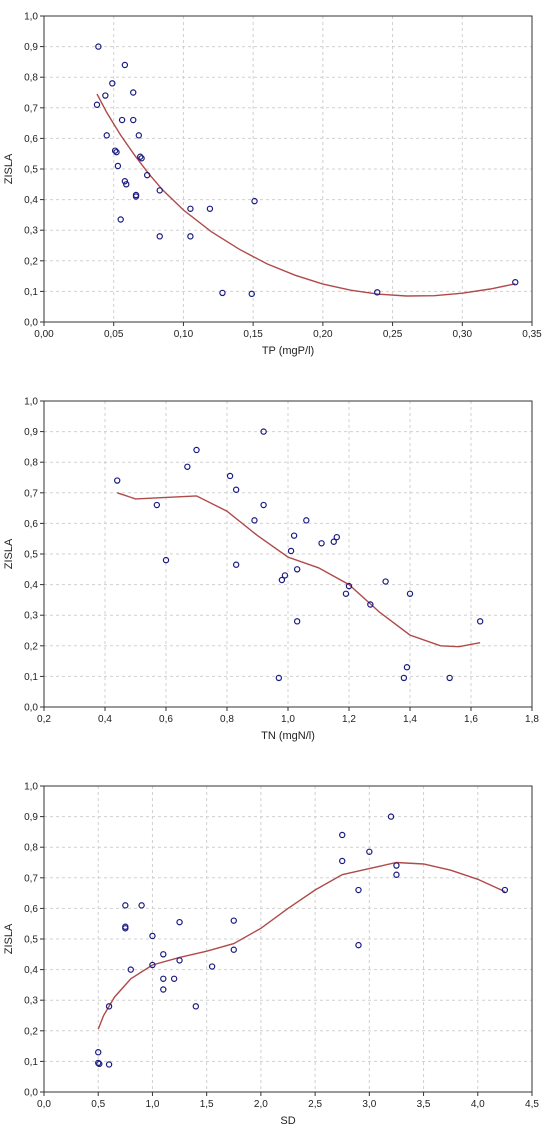 The image size is (550, 1141). What do you see at coordinates (393, 334) in the screenshot?
I see `x-tick-label: 0,25` at bounding box center [393, 334].